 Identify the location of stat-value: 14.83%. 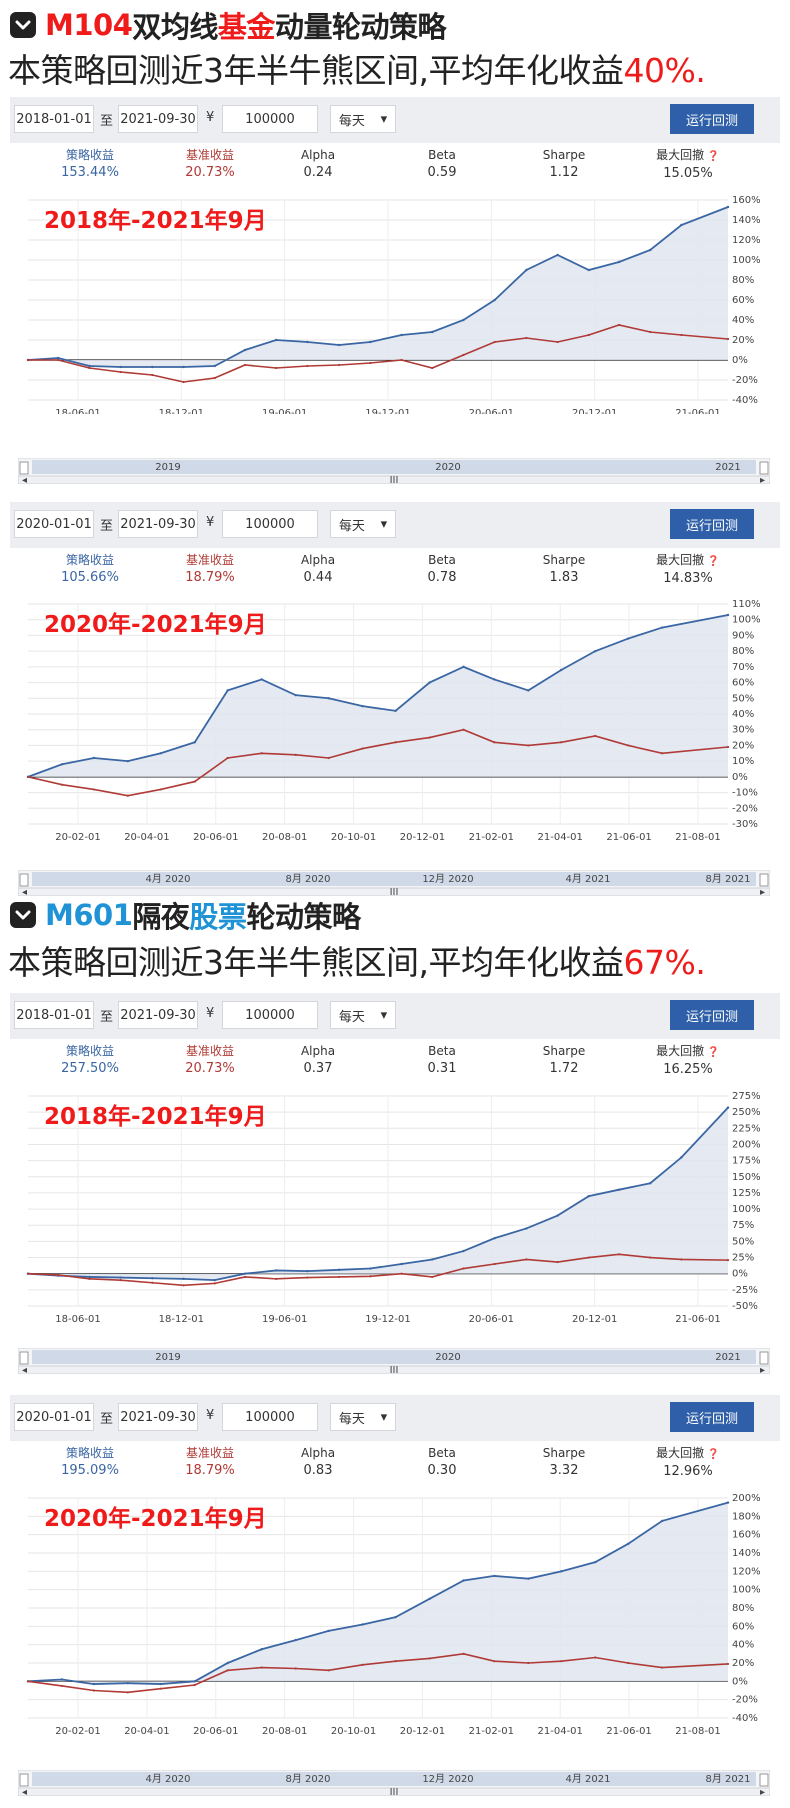
(688, 578).